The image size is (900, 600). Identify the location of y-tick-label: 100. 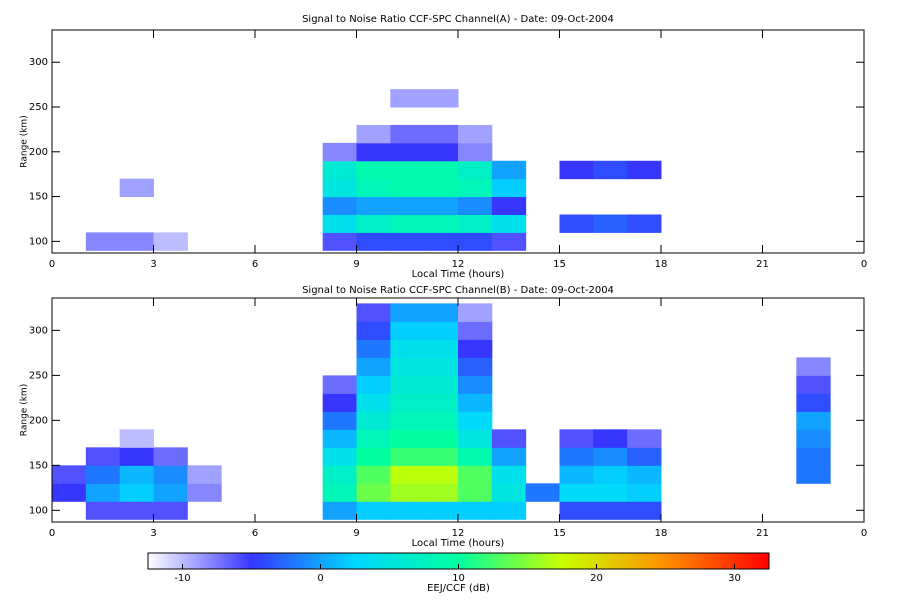
(38, 510).